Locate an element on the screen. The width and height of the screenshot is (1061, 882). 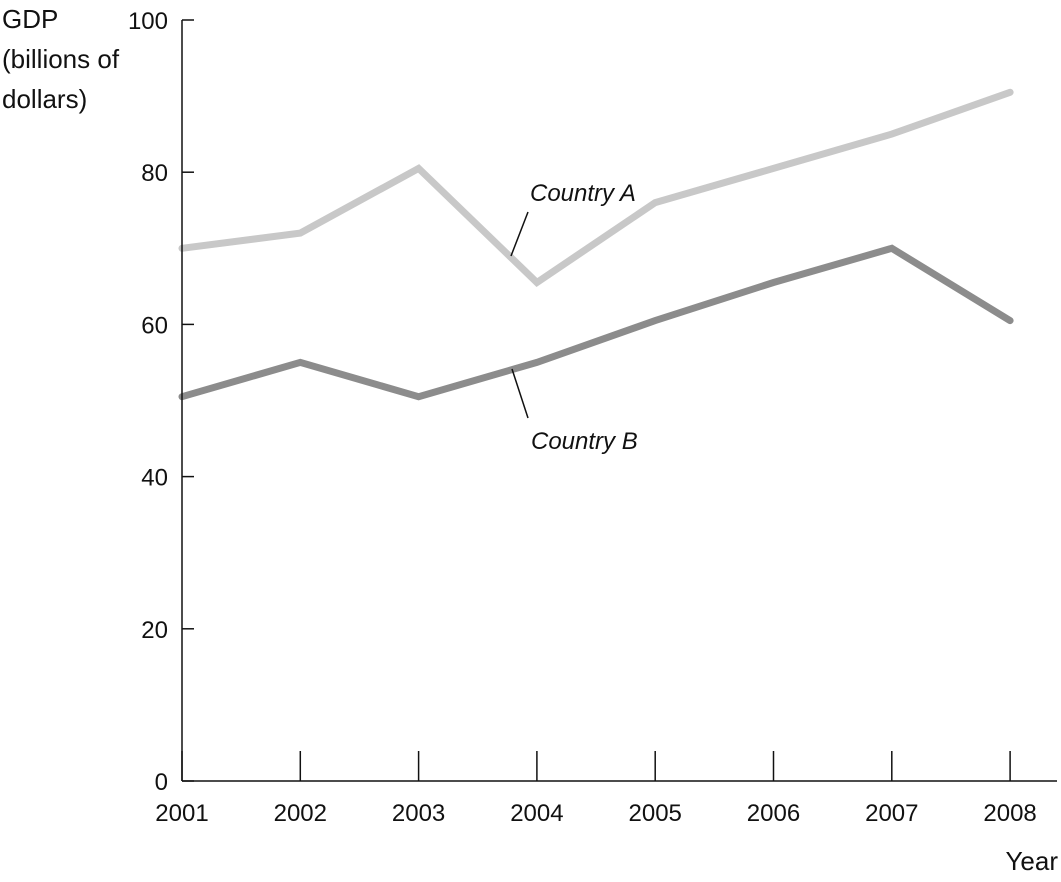
country-a-label: Country A is located at coordinates (583, 193).